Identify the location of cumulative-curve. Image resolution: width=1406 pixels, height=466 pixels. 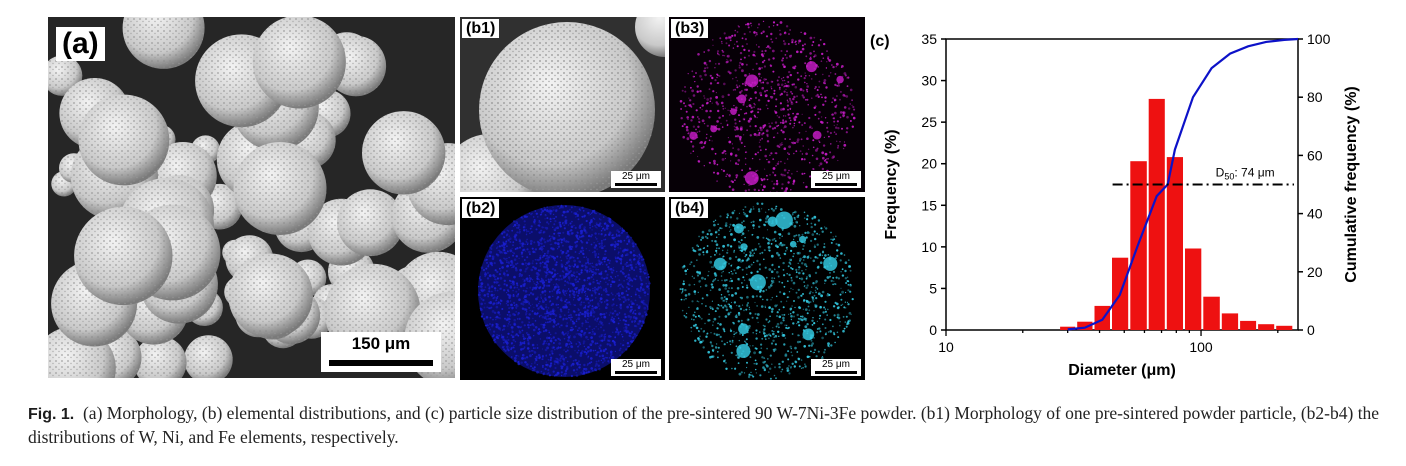
(1183, 184).